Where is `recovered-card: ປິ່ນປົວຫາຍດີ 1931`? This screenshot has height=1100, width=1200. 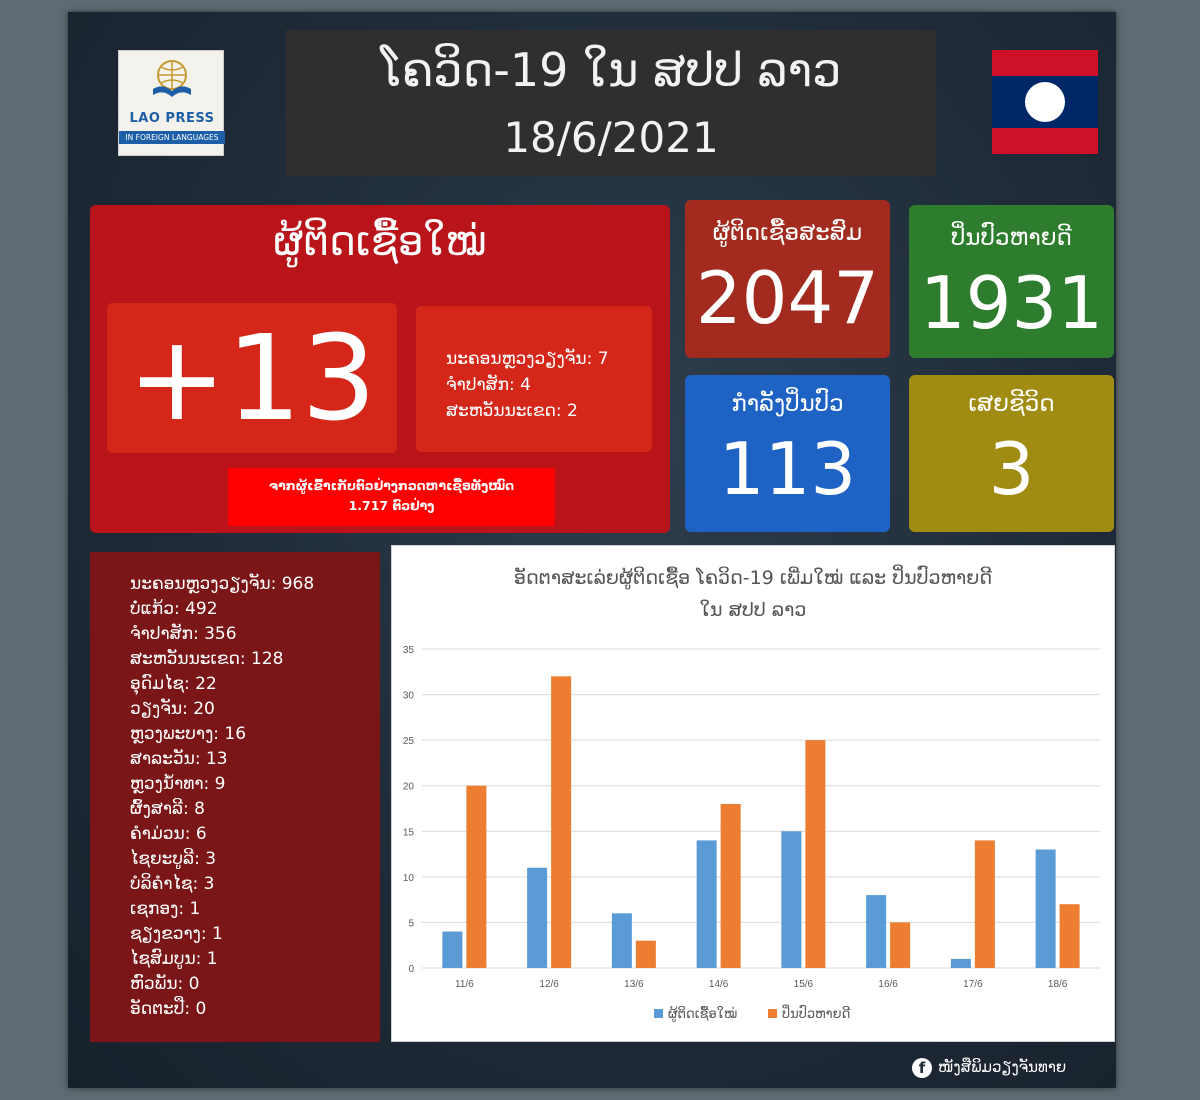 recovered-card: ປິ່ນປົວຫາຍດີ 1931 is located at coordinates (1011, 281).